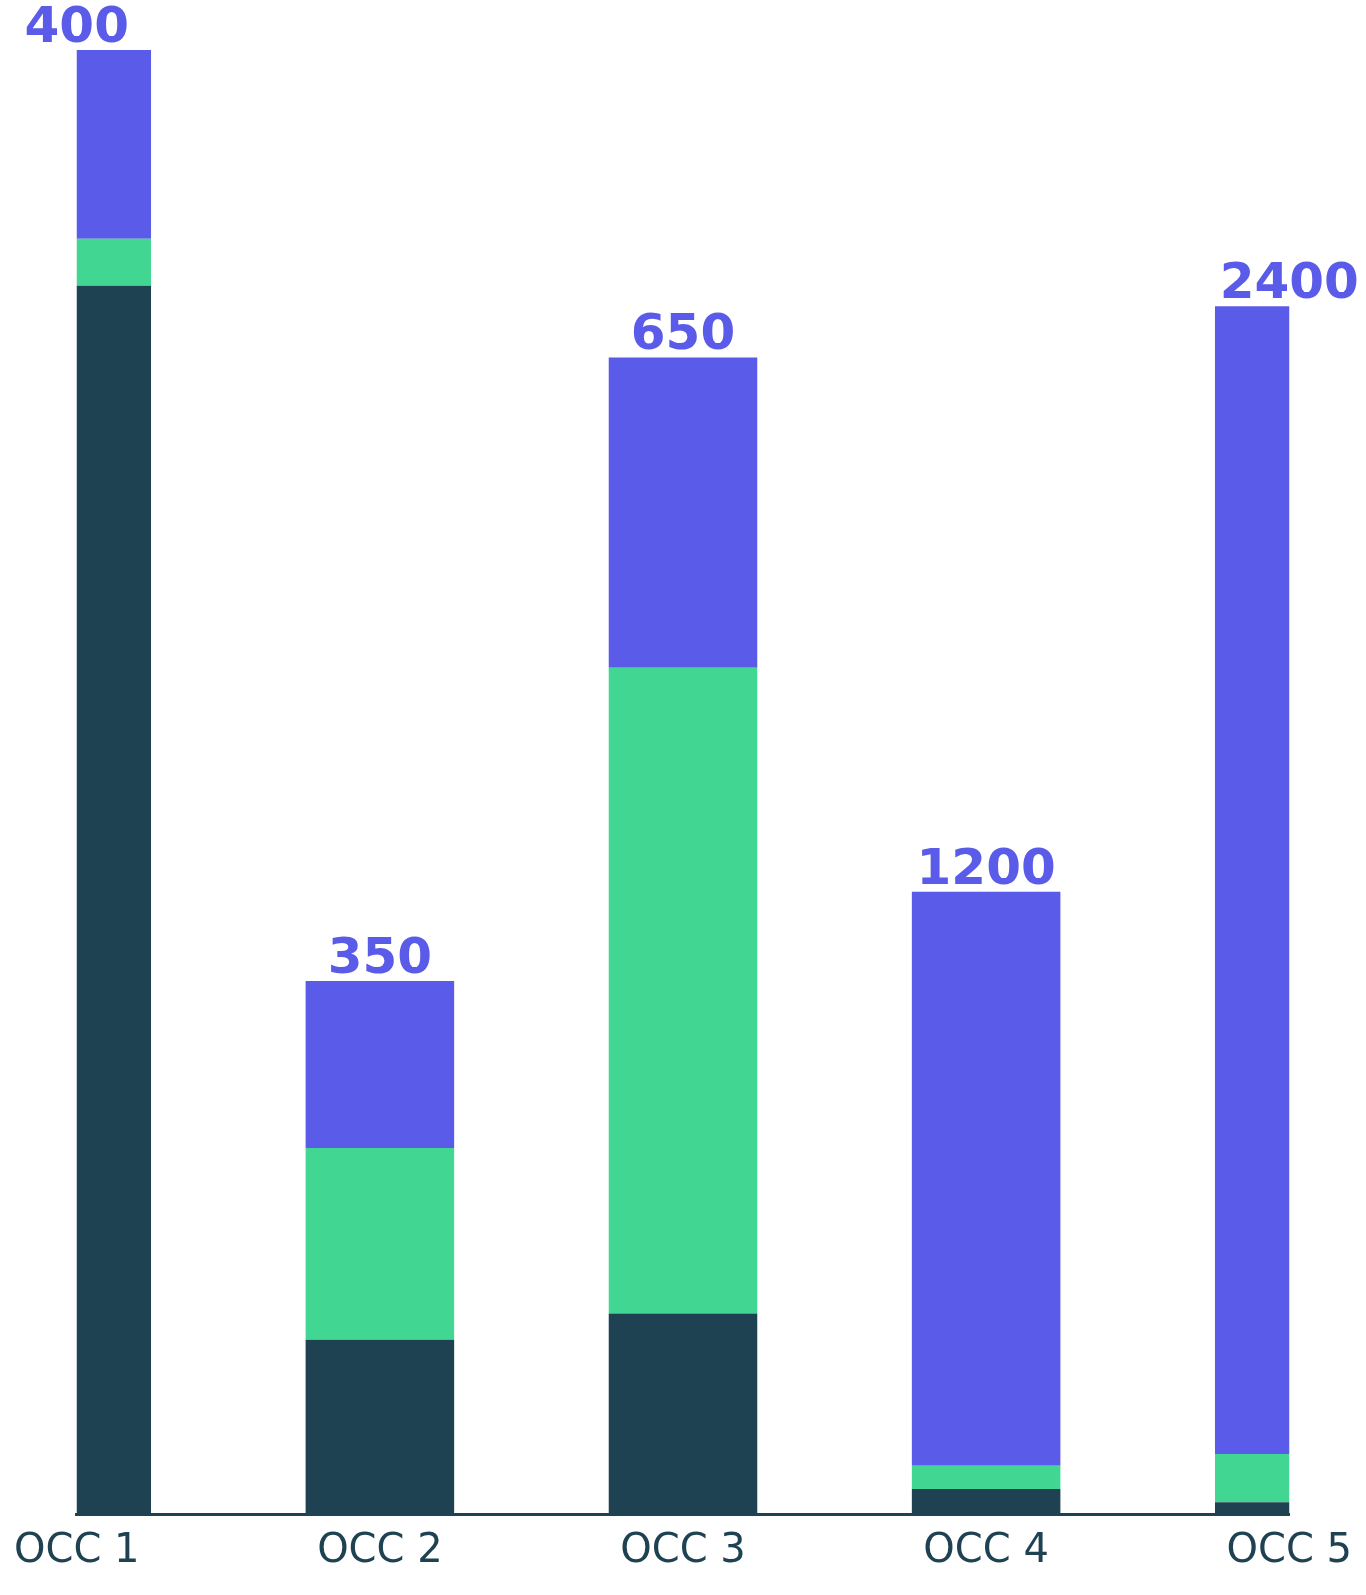  What do you see at coordinates (683, 332) in the screenshot?
I see `annotation: 650` at bounding box center [683, 332].